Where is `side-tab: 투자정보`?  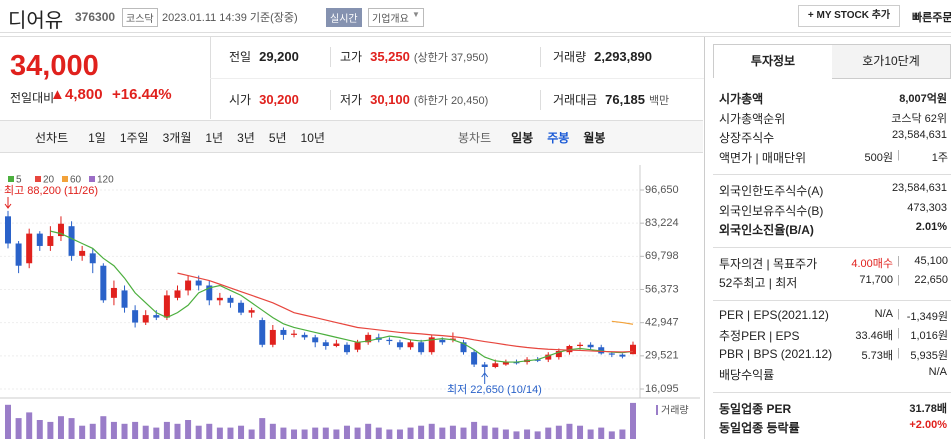 side-tab: 투자정보 is located at coordinates (773, 61).